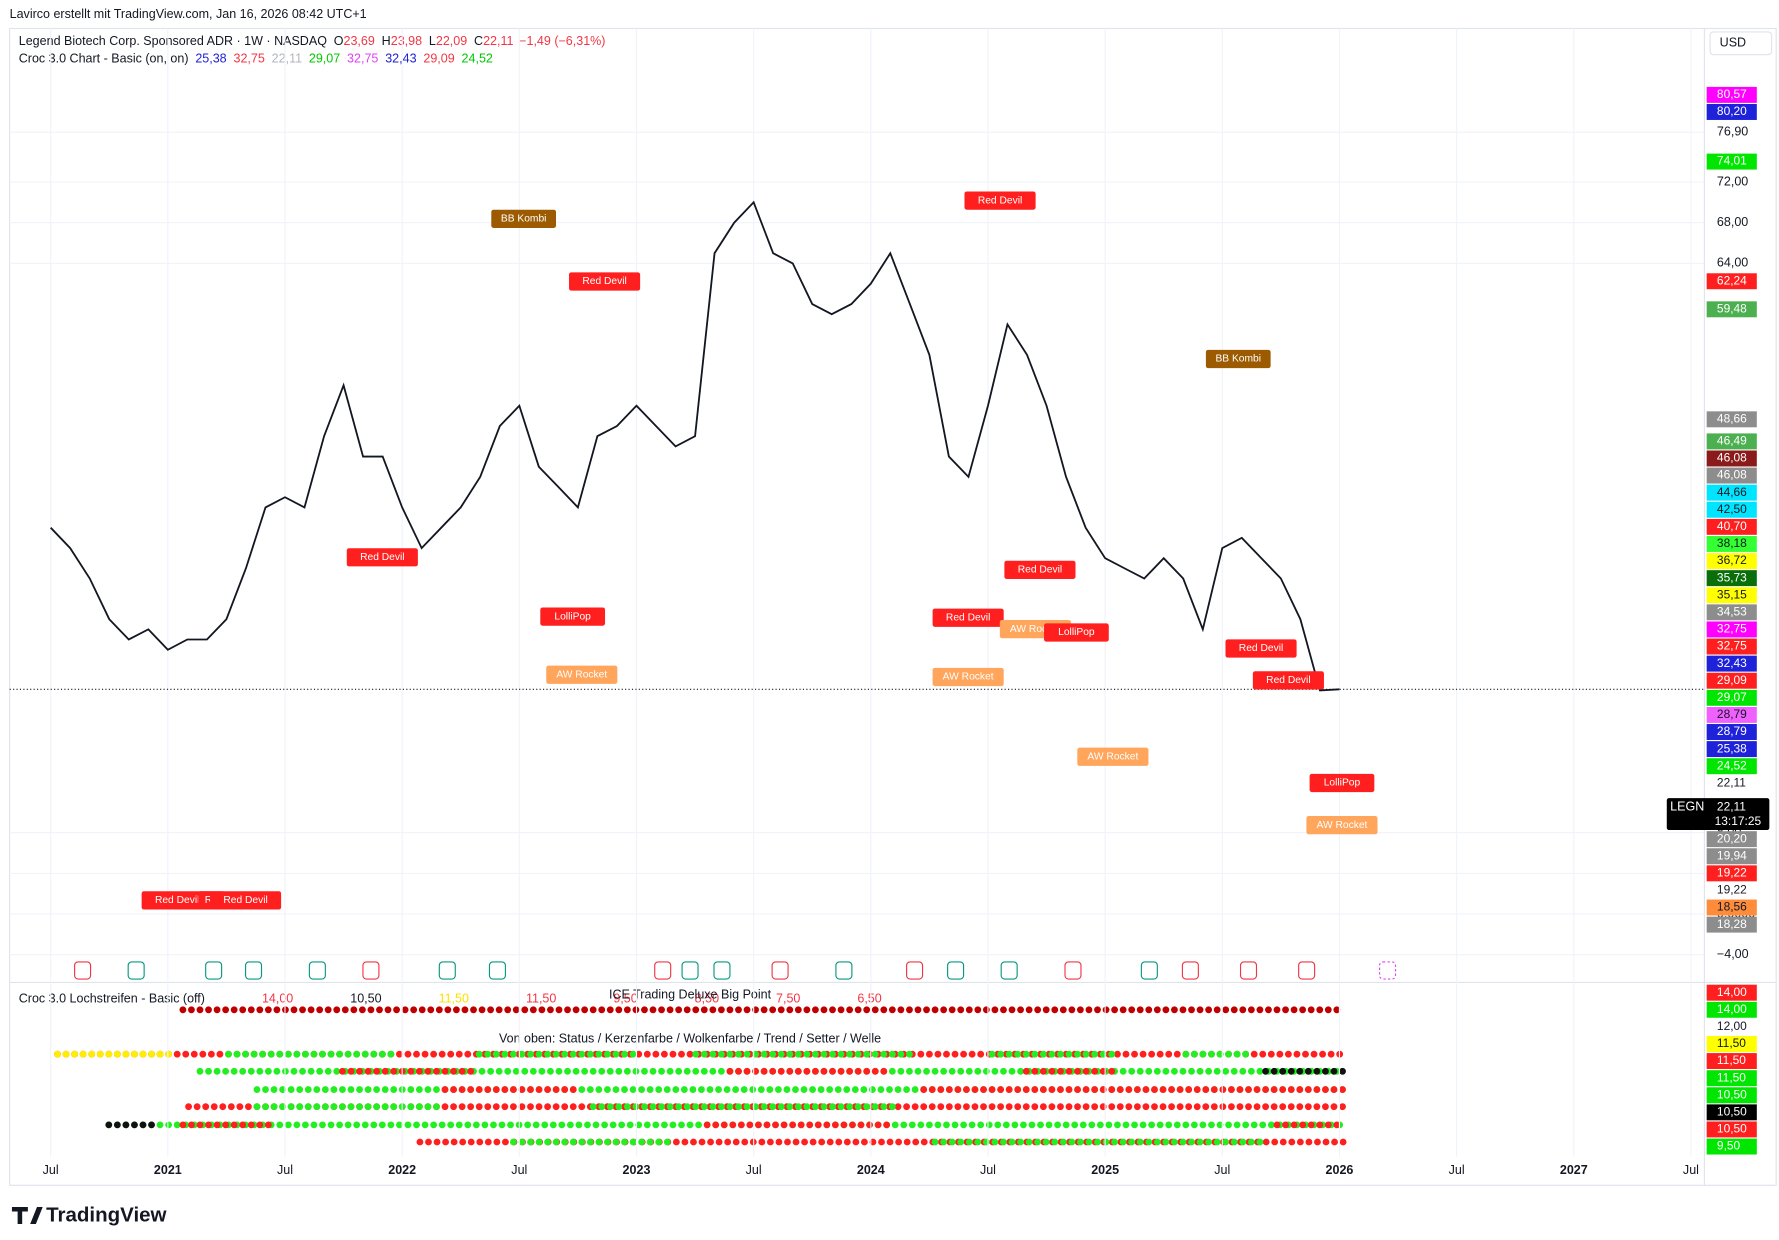  Describe the element at coordinates (1732, 1026) in the screenshot. I see `price-label: 12,00` at that location.